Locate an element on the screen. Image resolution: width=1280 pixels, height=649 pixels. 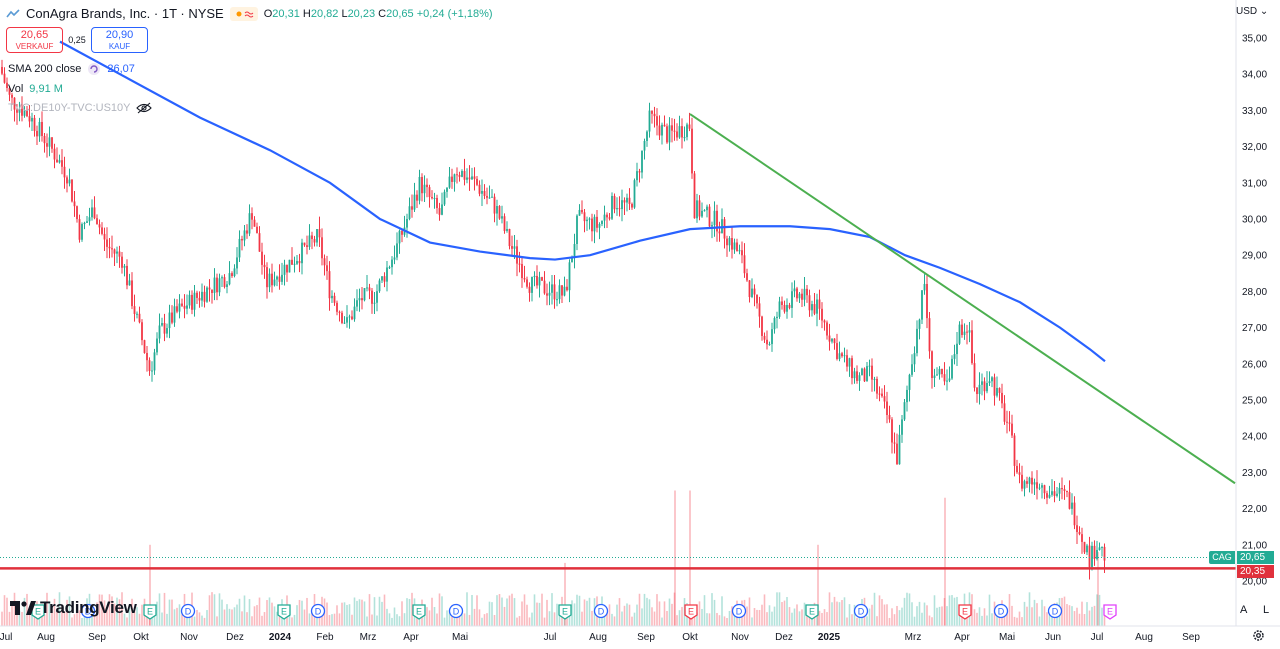
dividend-icon is located at coordinates (861, 611).